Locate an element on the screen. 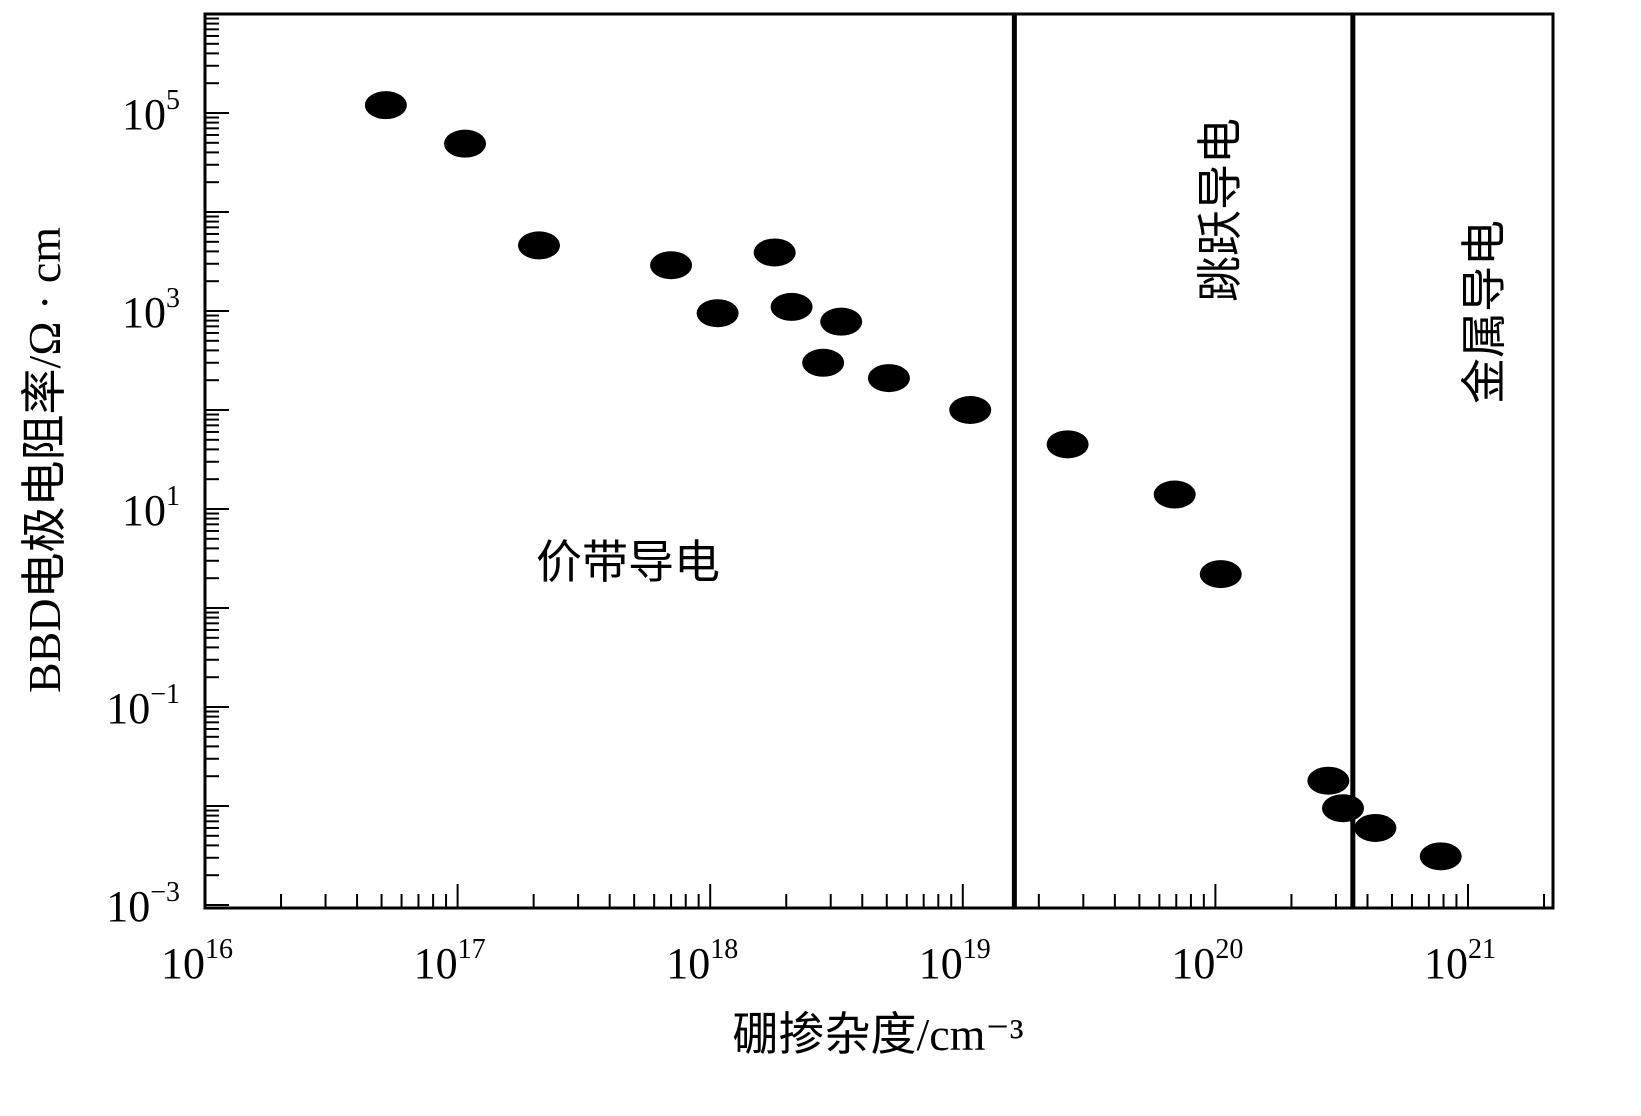 This screenshot has height=1116, width=1641. y-tick-labels: 10⁻³ 10⁻¹ 10¹ 10³ 10⁵ is located at coordinates (143, 508).